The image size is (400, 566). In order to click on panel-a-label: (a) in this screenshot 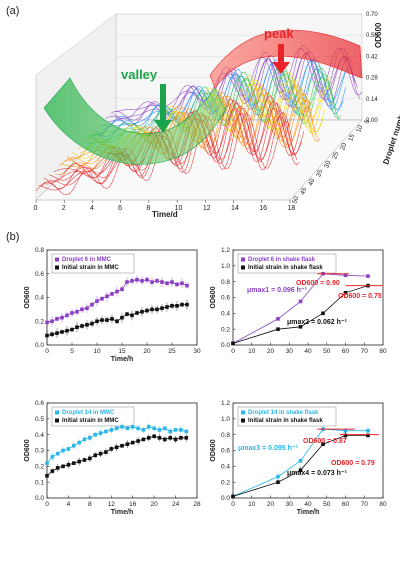, I will do `click(12, 11)`.